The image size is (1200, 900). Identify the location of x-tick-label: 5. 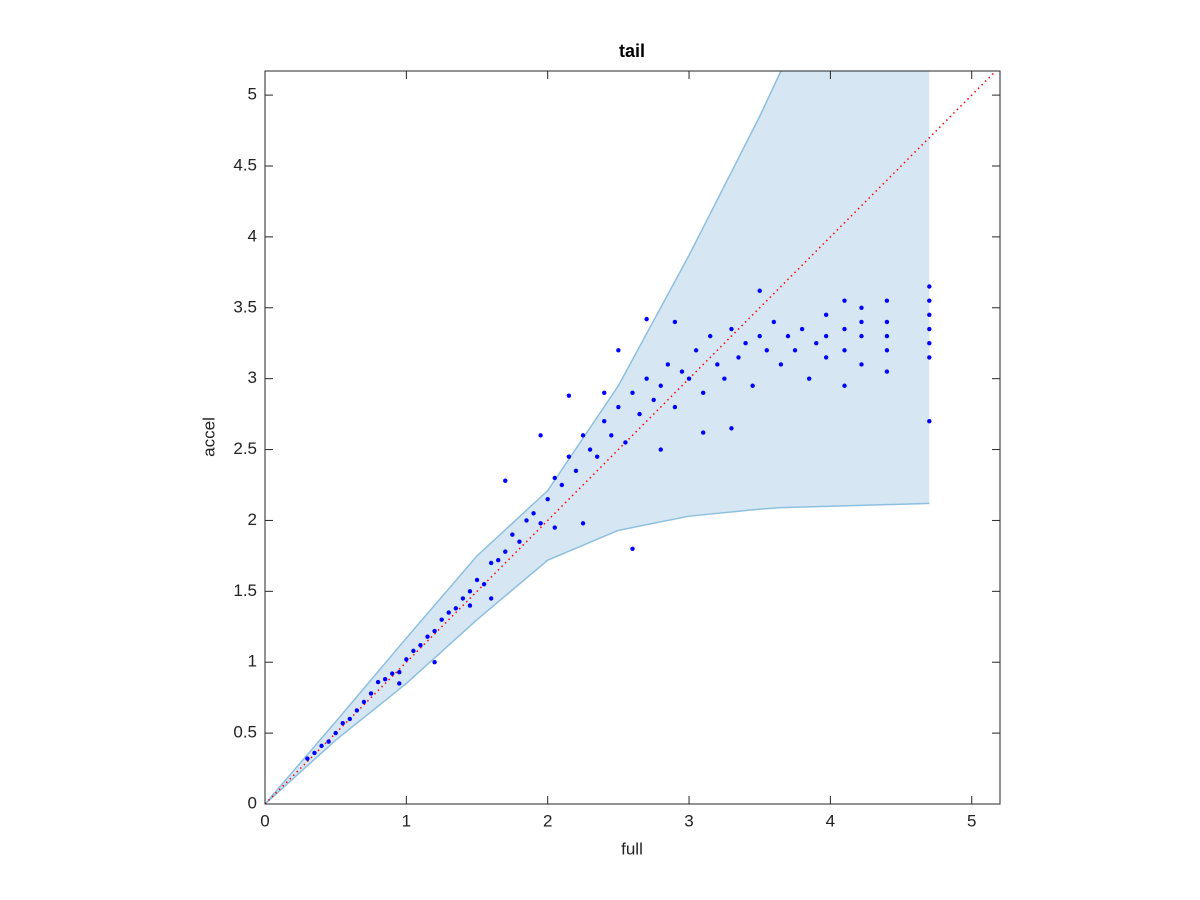
(971, 820).